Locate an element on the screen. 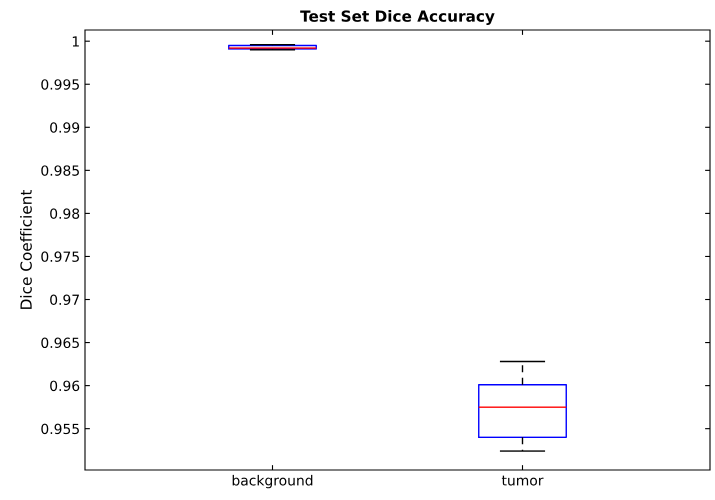 This screenshot has width=715, height=500. y-tick-label: 0.98 is located at coordinates (65, 213).